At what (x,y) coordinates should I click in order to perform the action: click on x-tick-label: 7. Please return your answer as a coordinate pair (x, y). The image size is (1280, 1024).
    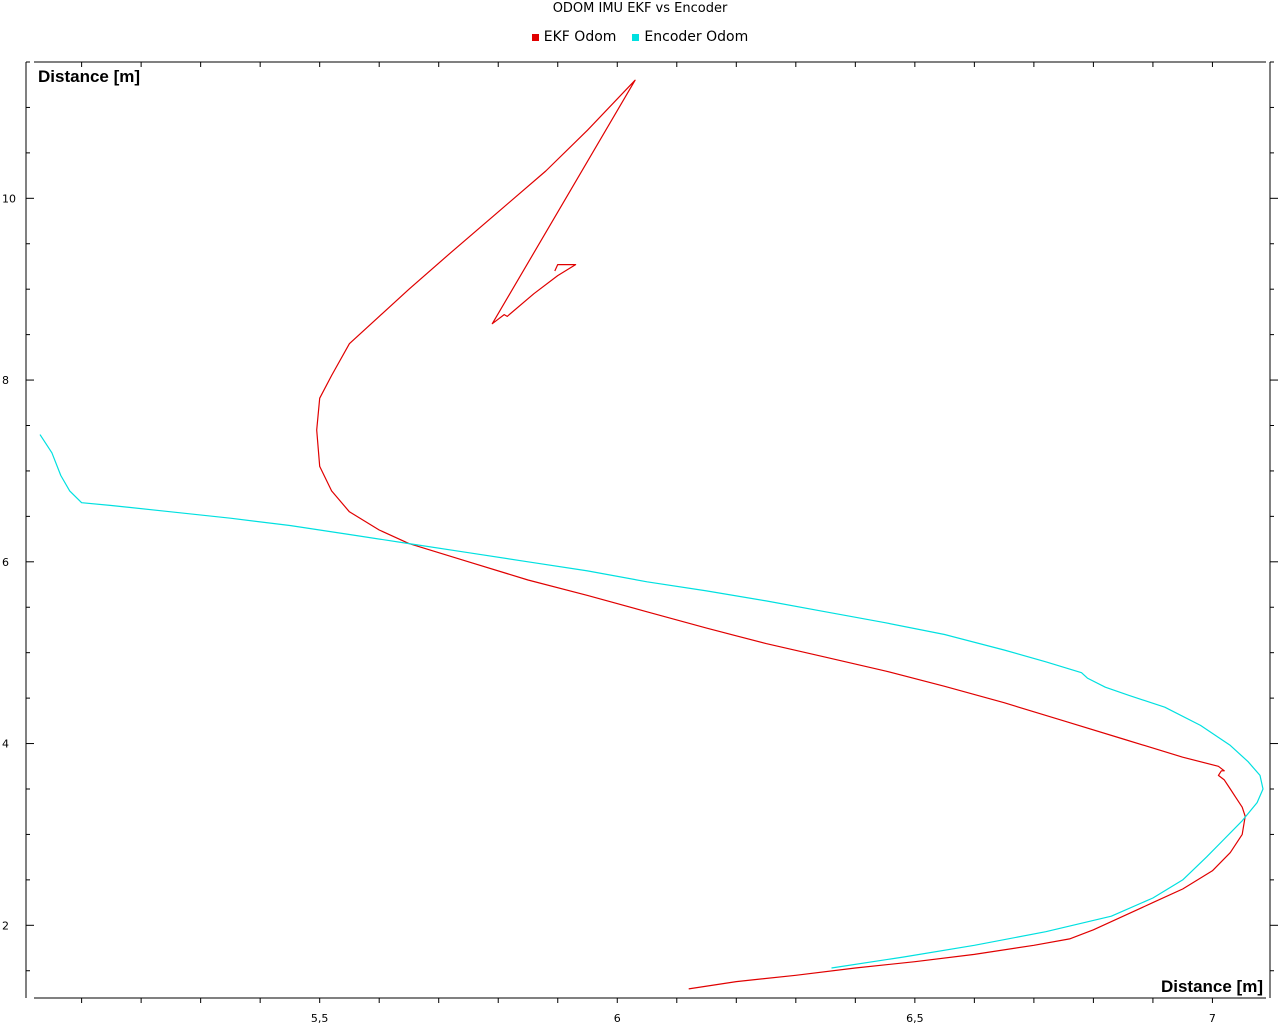
    Looking at the image, I should click on (1212, 1018).